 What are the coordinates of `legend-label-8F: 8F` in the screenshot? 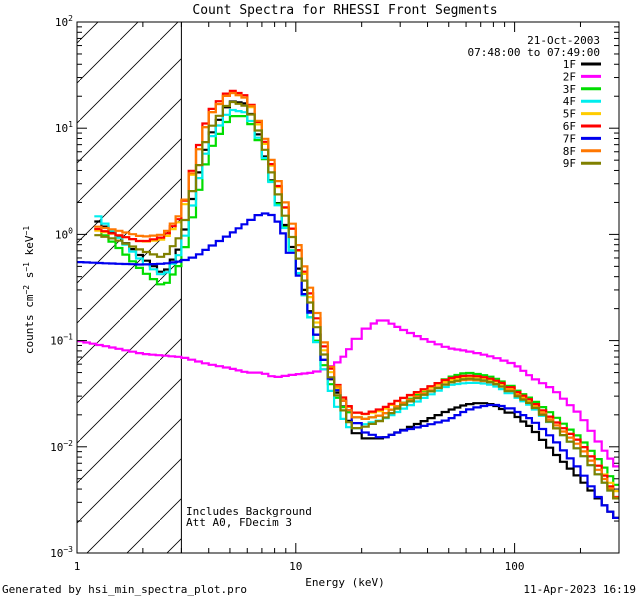 It's located at (569, 151).